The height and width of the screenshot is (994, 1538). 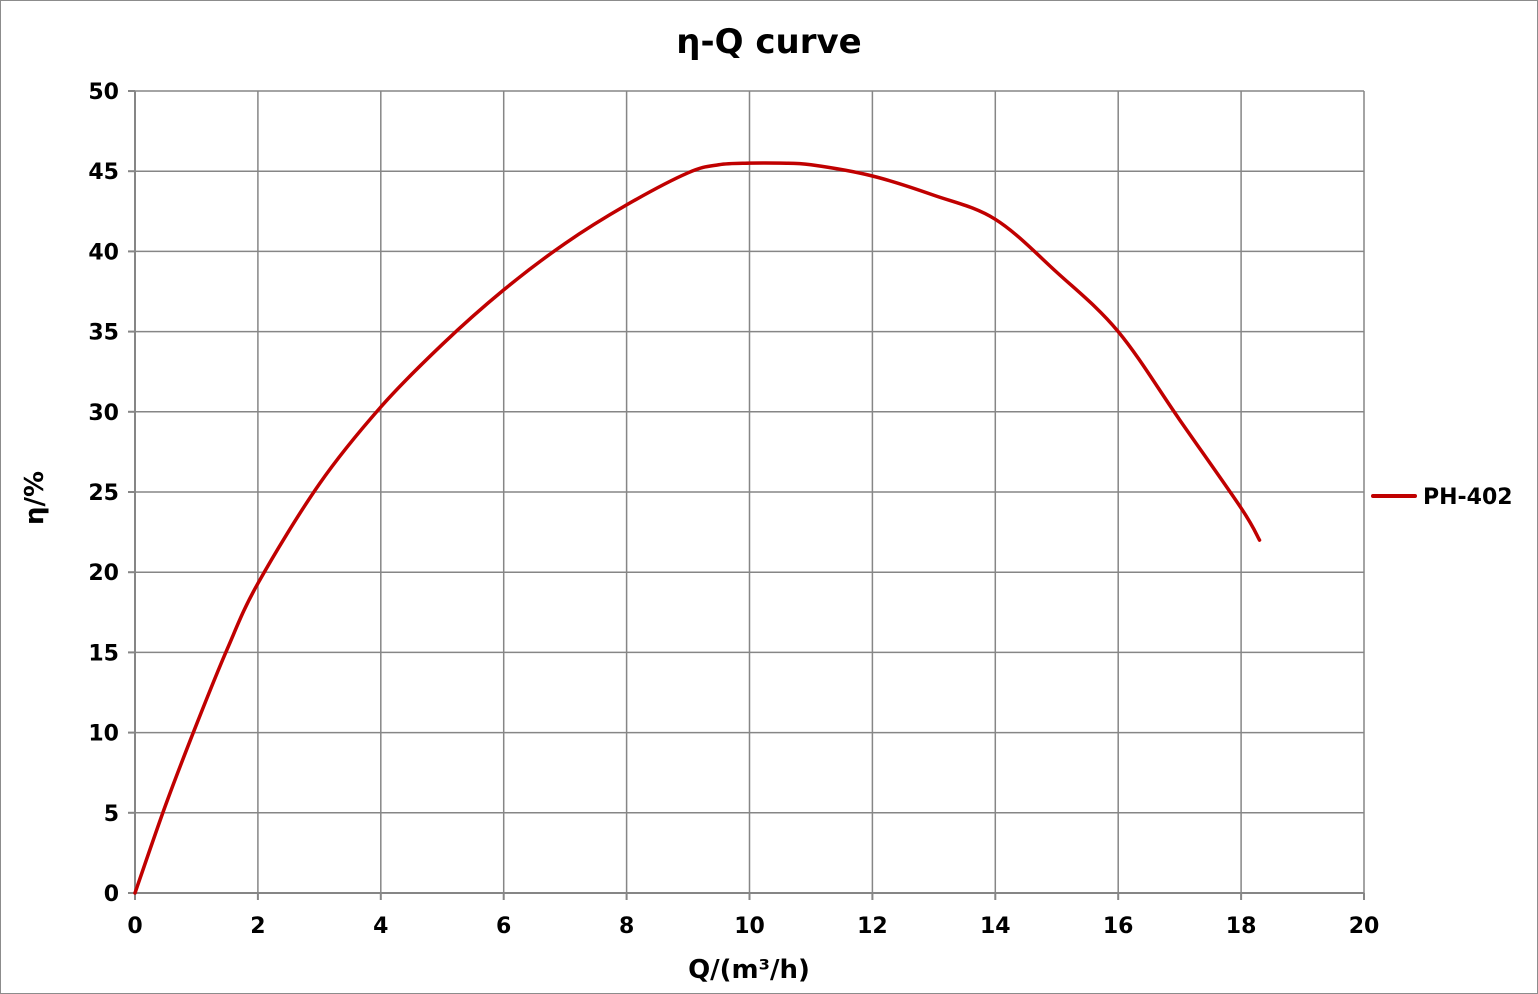 What do you see at coordinates (503, 926) in the screenshot?
I see `x-tick-label-3: 6` at bounding box center [503, 926].